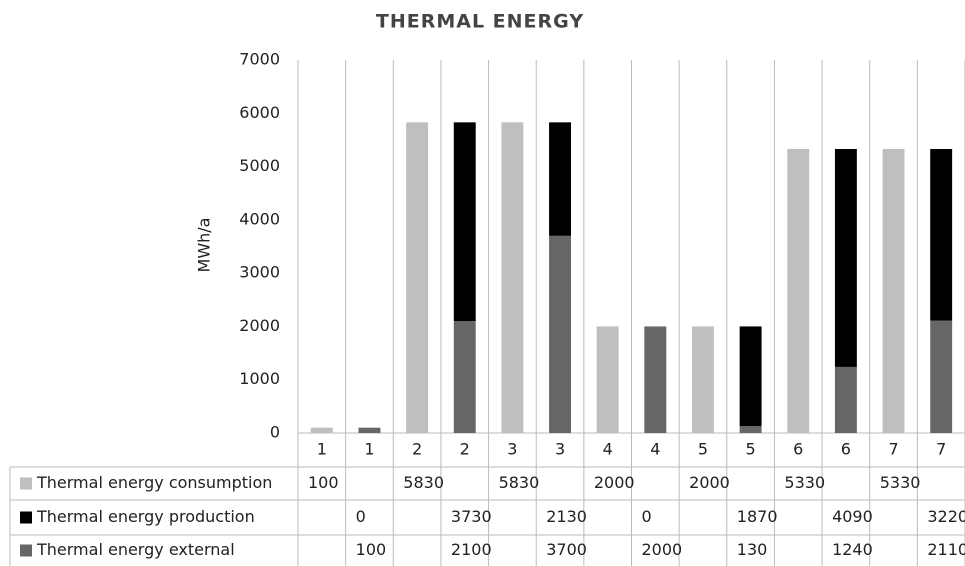  What do you see at coordinates (275, 432) in the screenshot?
I see `y-tick-label: 0` at bounding box center [275, 432].